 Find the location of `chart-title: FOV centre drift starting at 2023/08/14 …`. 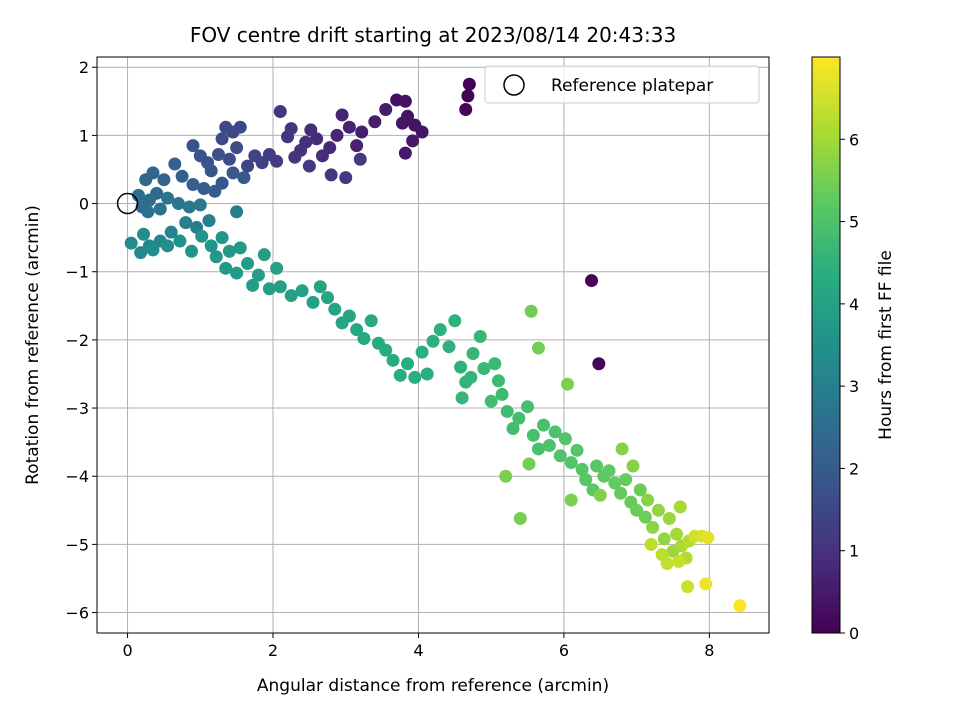

chart-title: FOV centre drift starting at 2023/08/14 … is located at coordinates (433, 35).